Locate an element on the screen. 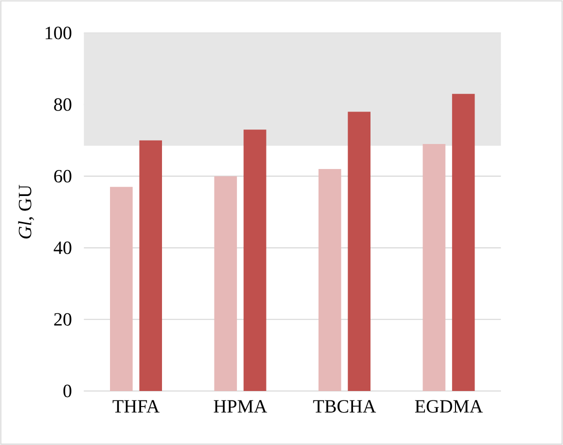 This screenshot has width=563, height=445. y-tick-label: 20 is located at coordinates (63, 319).